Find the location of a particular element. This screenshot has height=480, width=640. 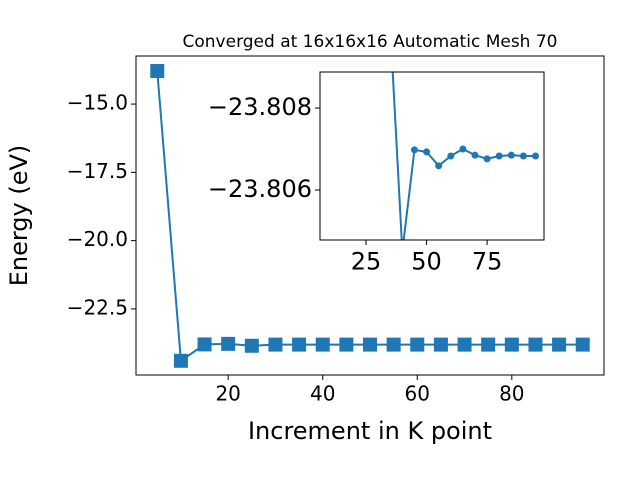

y-tick-label: −23.806 is located at coordinates (260, 189).